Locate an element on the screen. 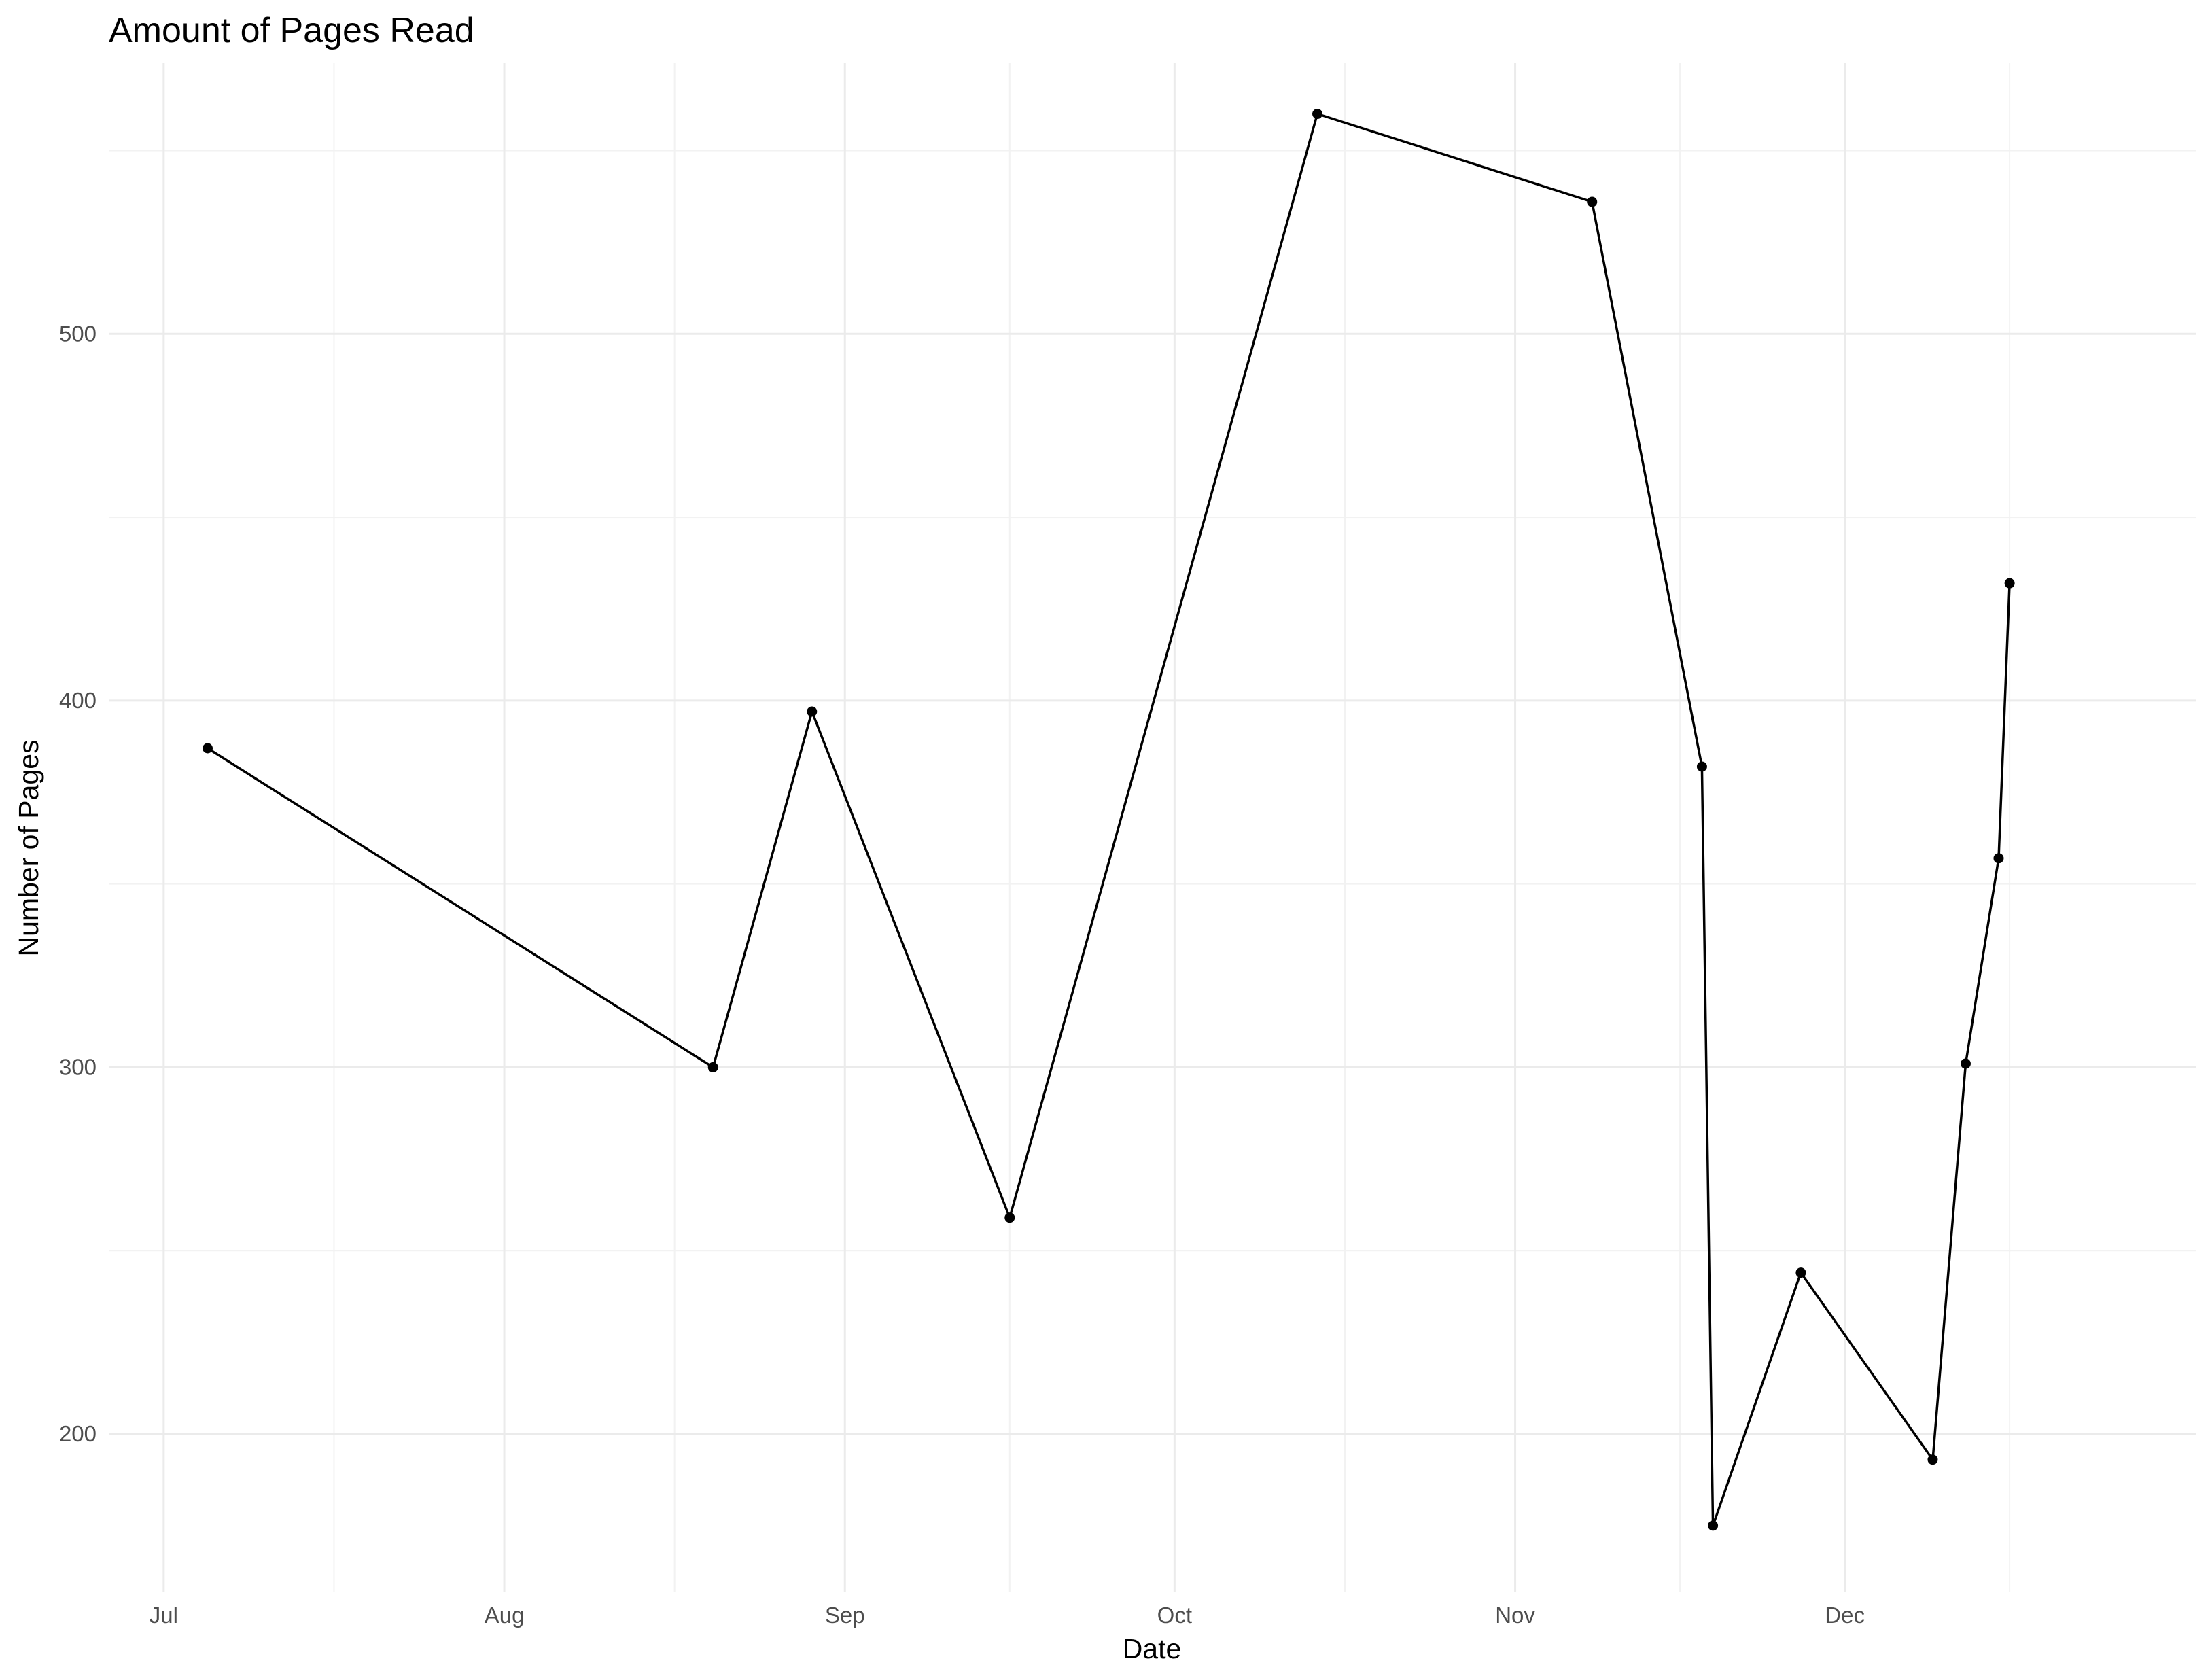 This screenshot has height=1680, width=2210. y-axis-title: Number of Pages is located at coordinates (29, 848).